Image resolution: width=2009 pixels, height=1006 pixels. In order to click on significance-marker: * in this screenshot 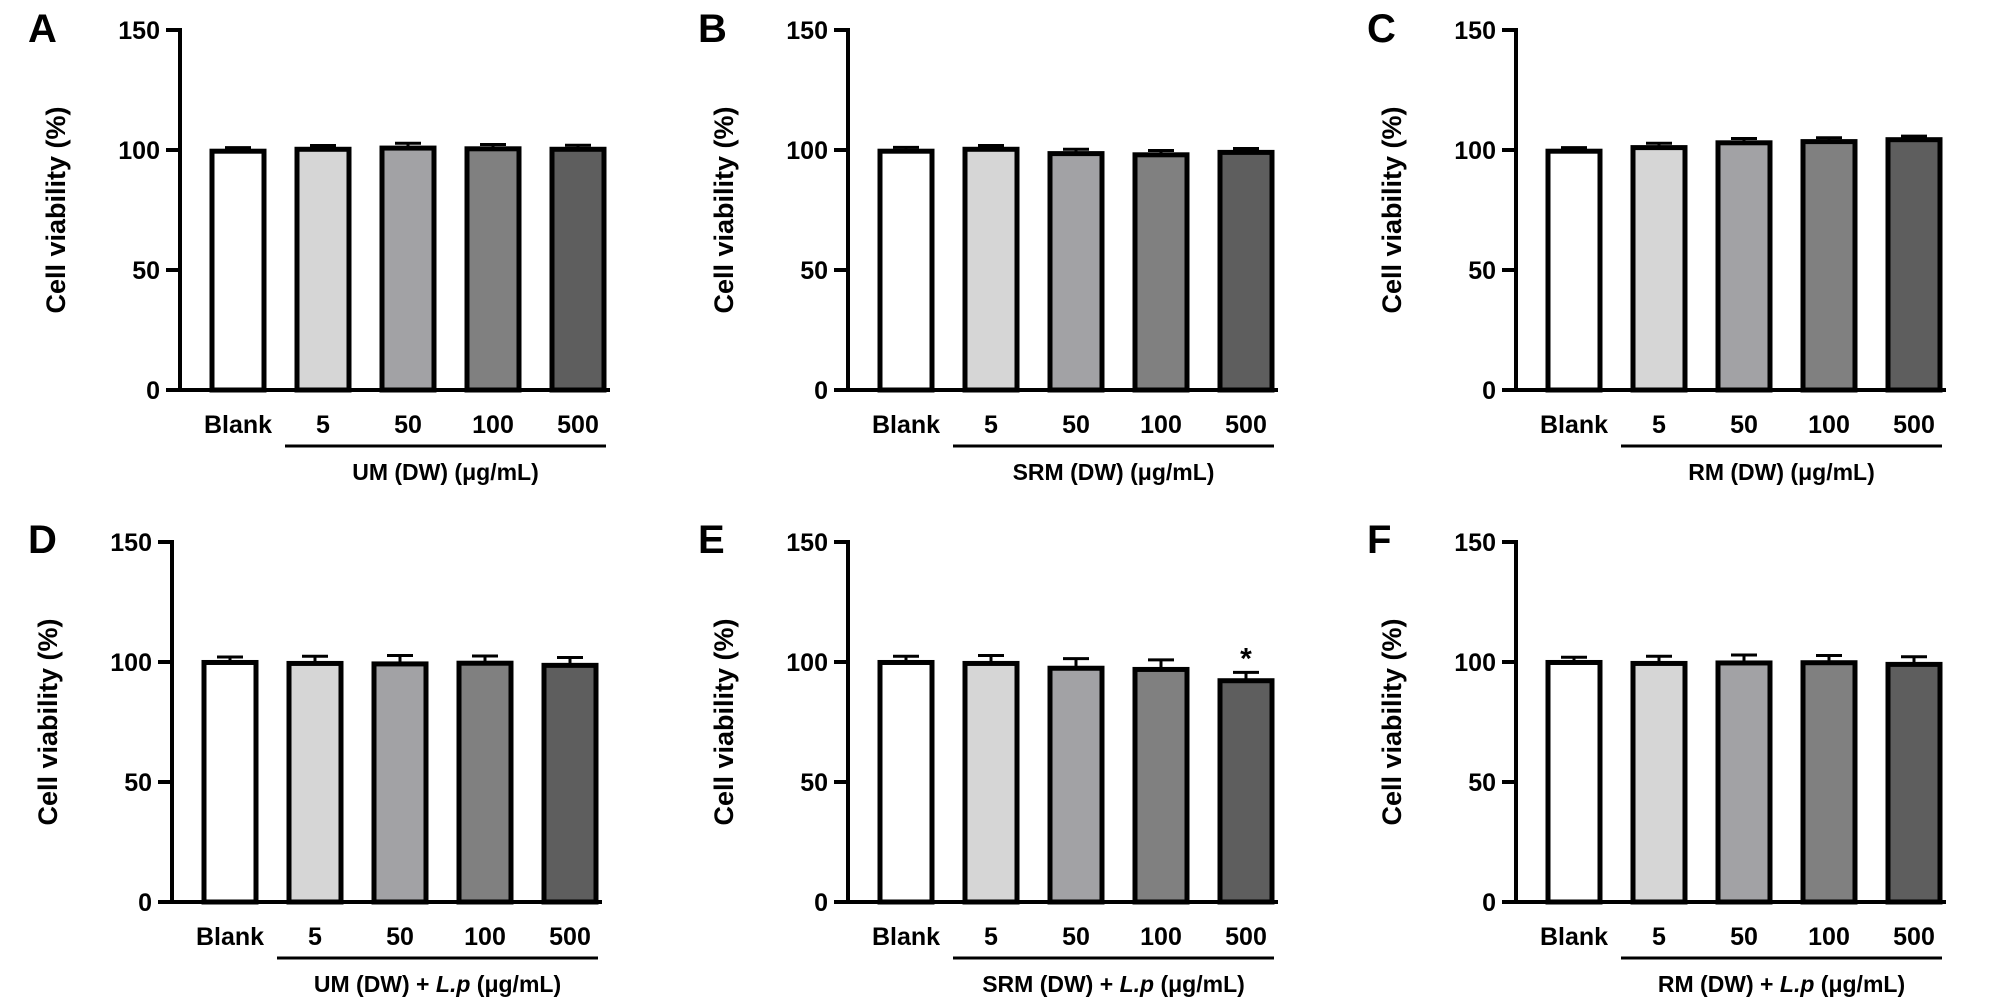, I will do `click(1246, 658)`.